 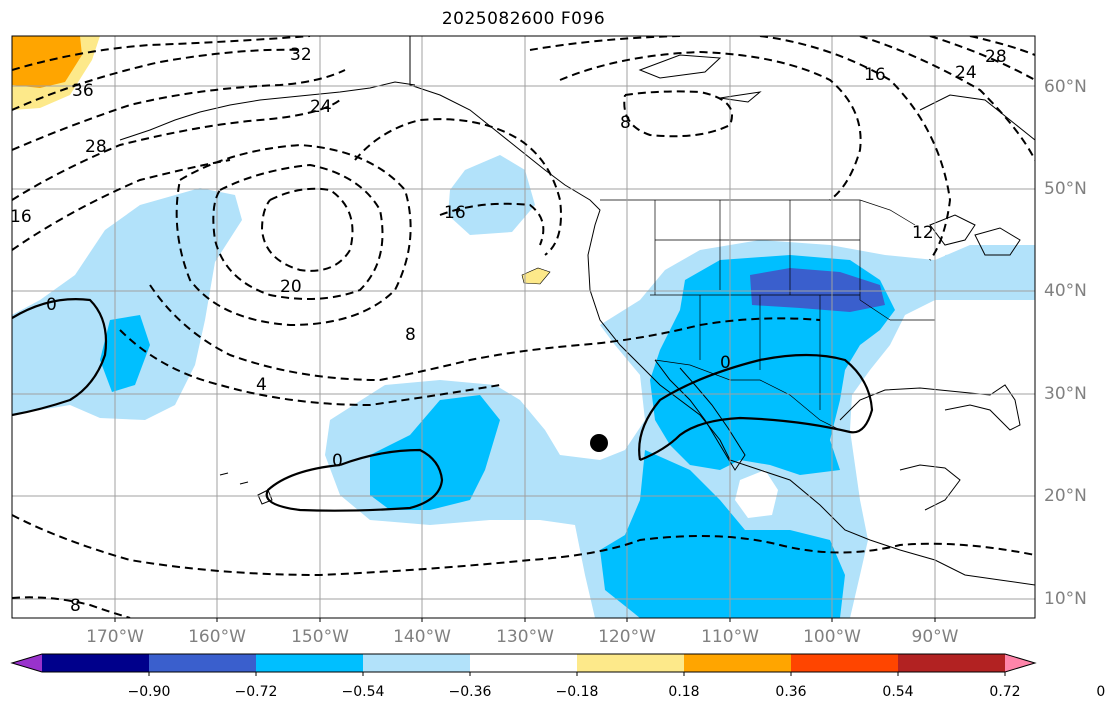 What do you see at coordinates (684, 692) in the screenshot?
I see `colorbar-label: 0.18` at bounding box center [684, 692].